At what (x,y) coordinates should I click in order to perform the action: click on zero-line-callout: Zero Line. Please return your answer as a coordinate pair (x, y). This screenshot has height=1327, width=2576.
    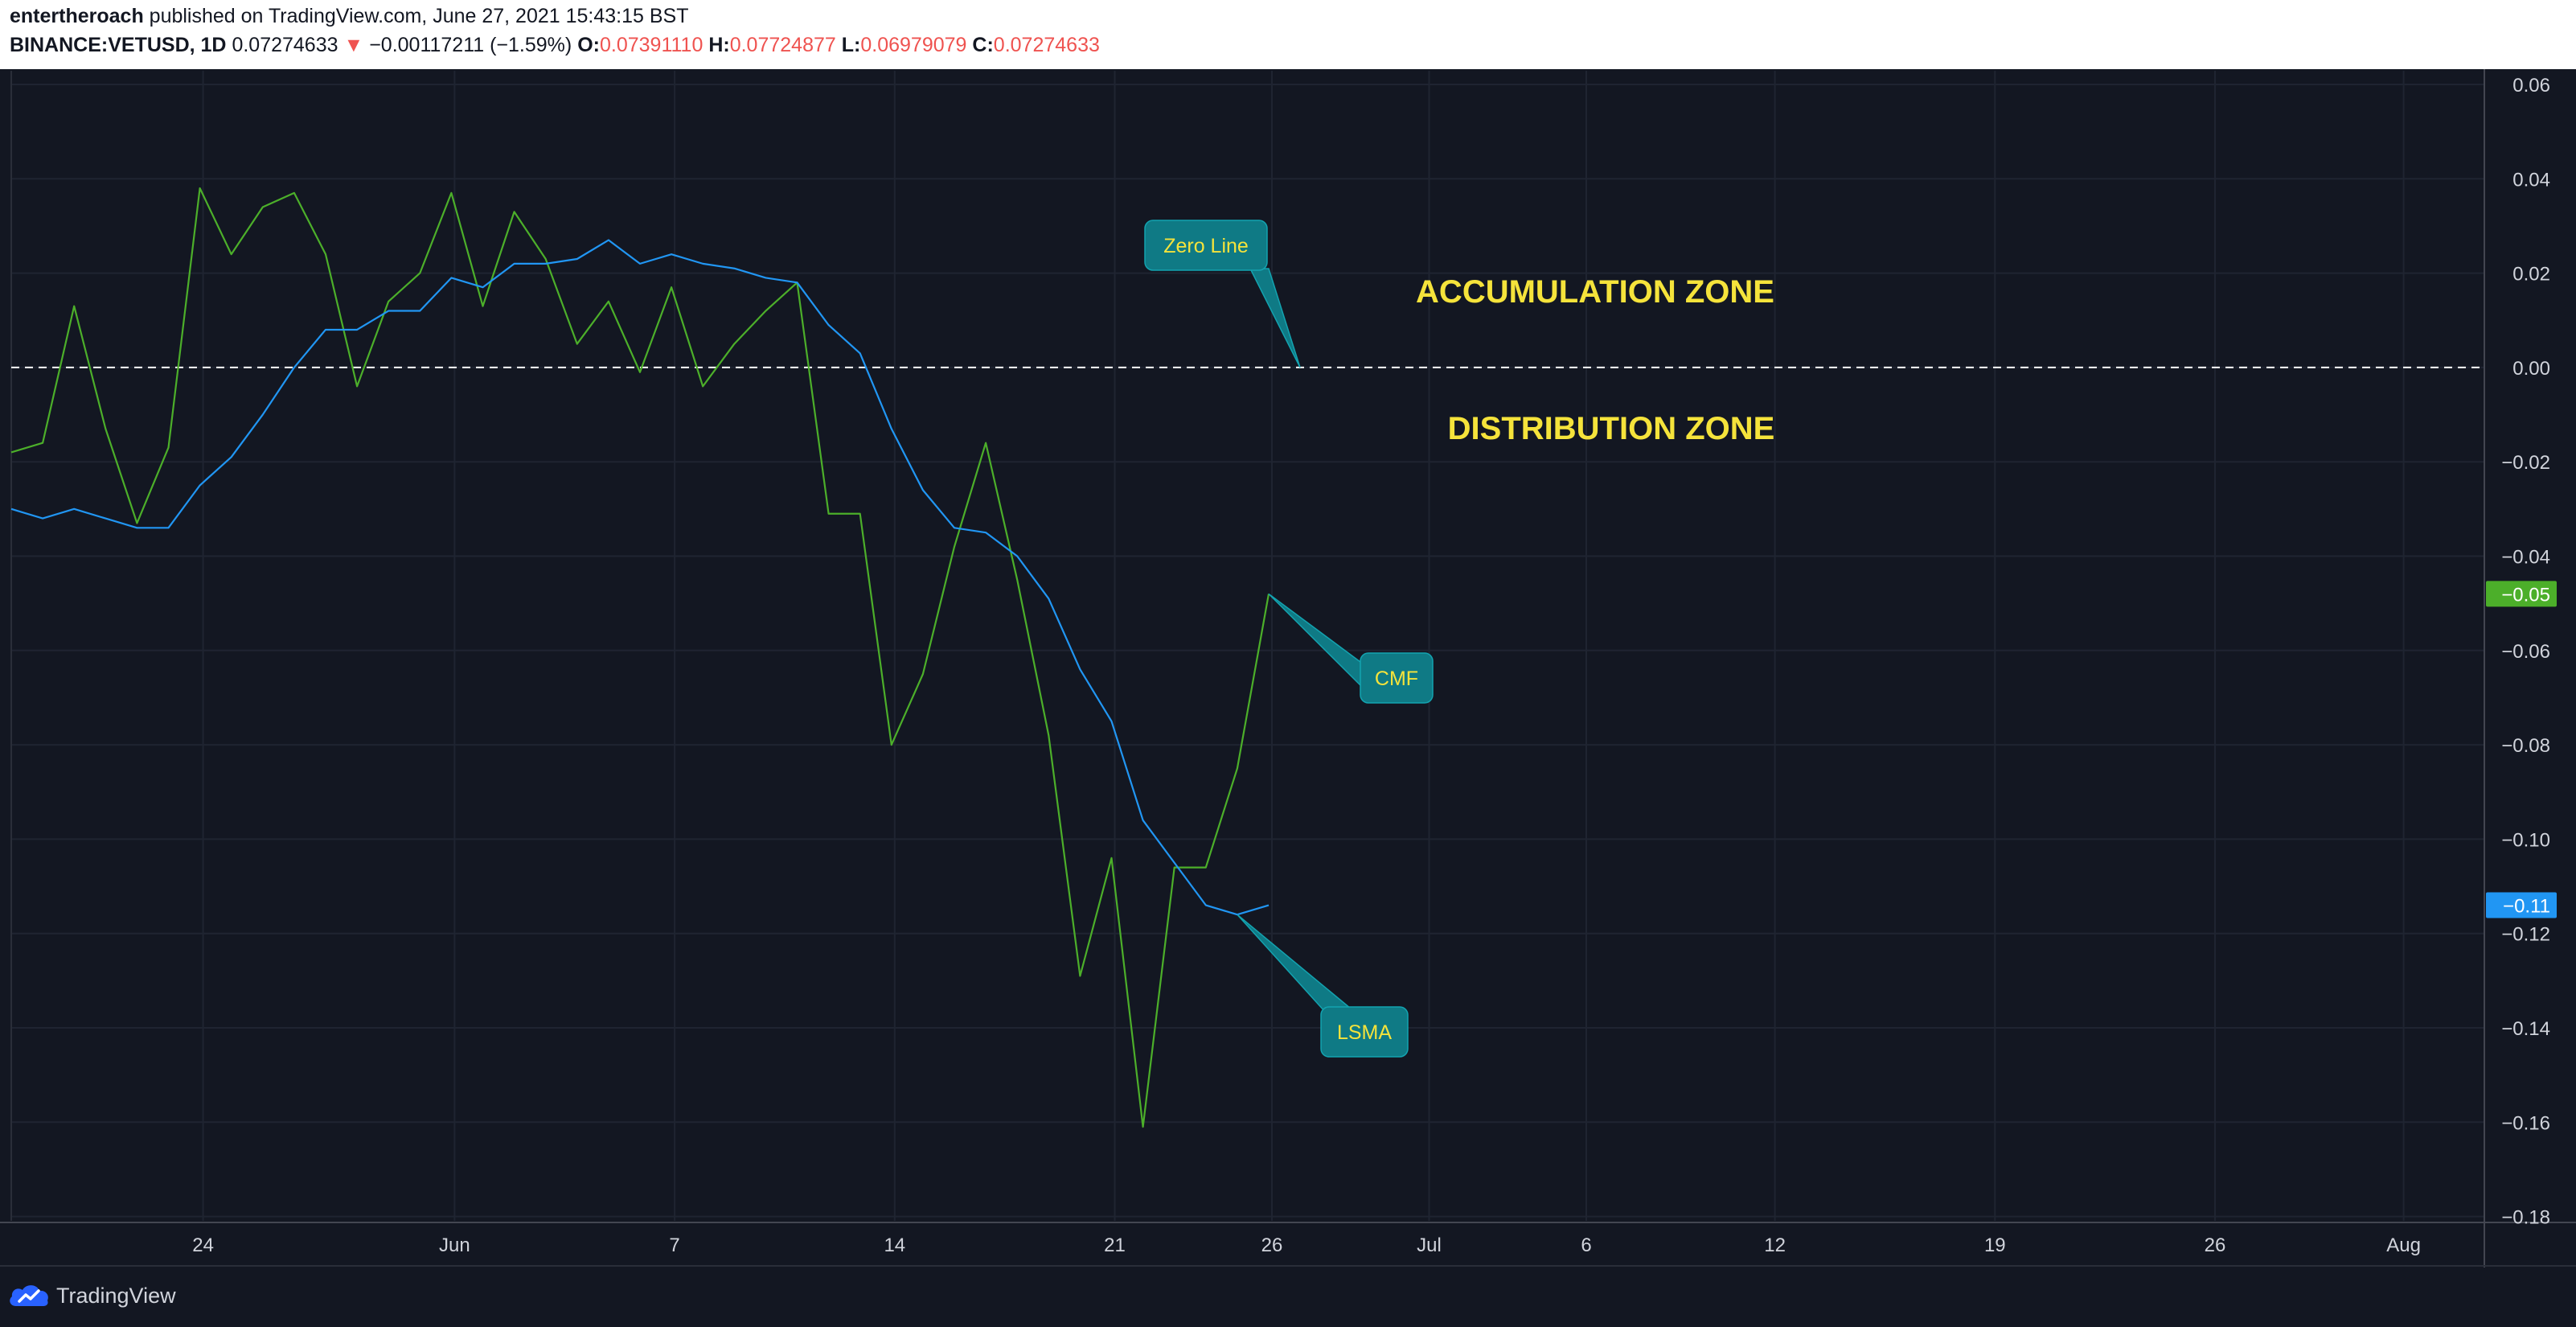
    Looking at the image, I should click on (1222, 294).